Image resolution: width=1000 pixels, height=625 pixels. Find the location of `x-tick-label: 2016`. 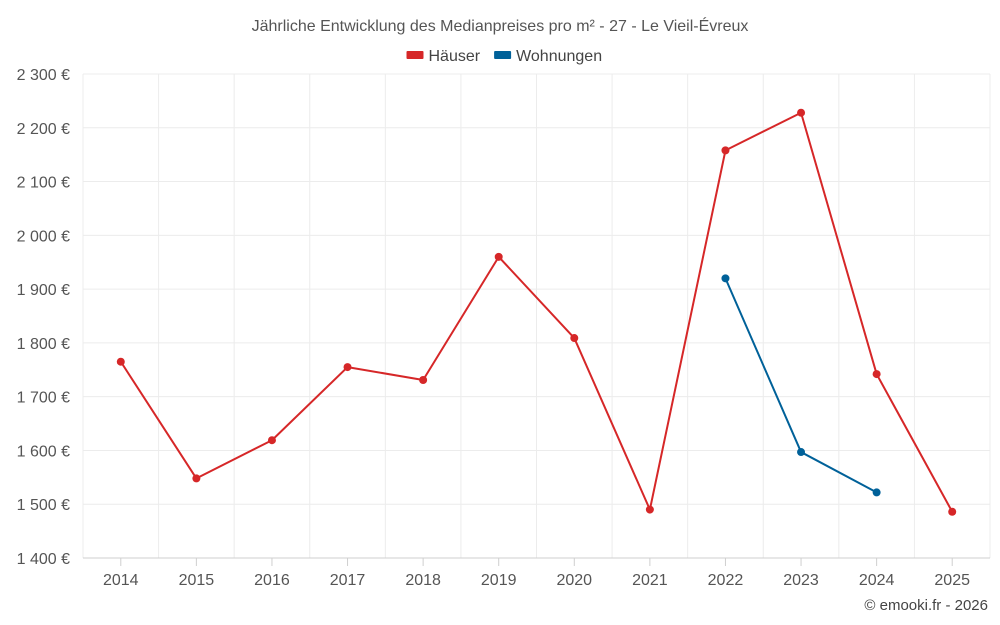

x-tick-label: 2016 is located at coordinates (272, 580).